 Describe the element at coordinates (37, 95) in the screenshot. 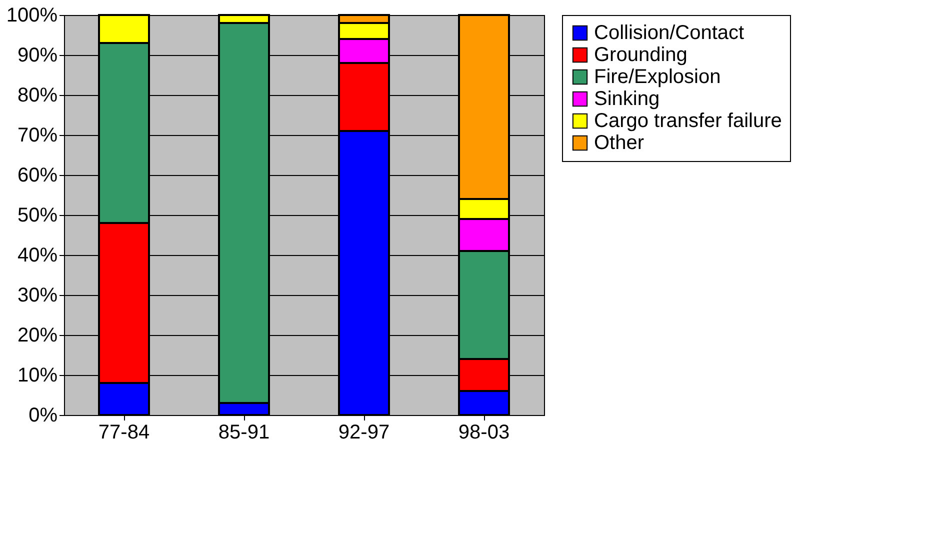

I see `y-tick-label: 80%` at that location.